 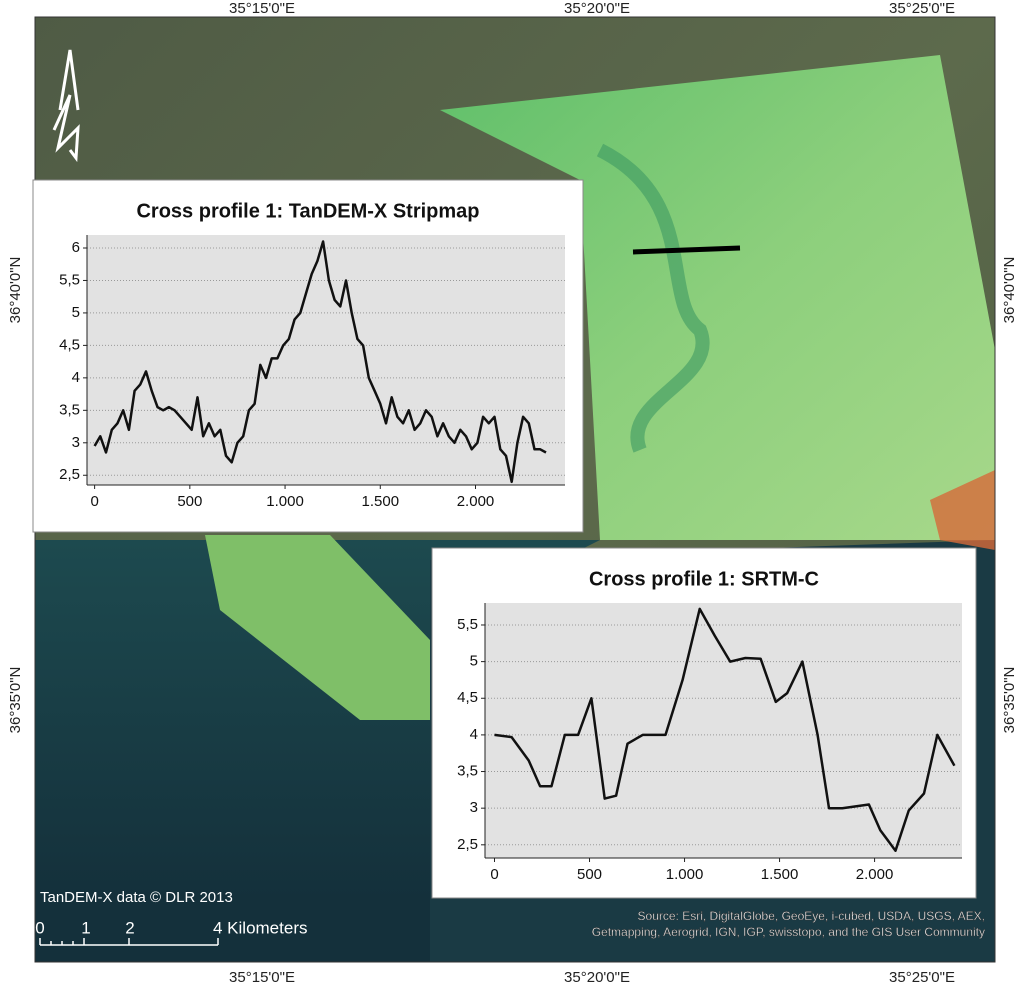 What do you see at coordinates (129, 927) in the screenshot?
I see `scale-label: 2` at bounding box center [129, 927].